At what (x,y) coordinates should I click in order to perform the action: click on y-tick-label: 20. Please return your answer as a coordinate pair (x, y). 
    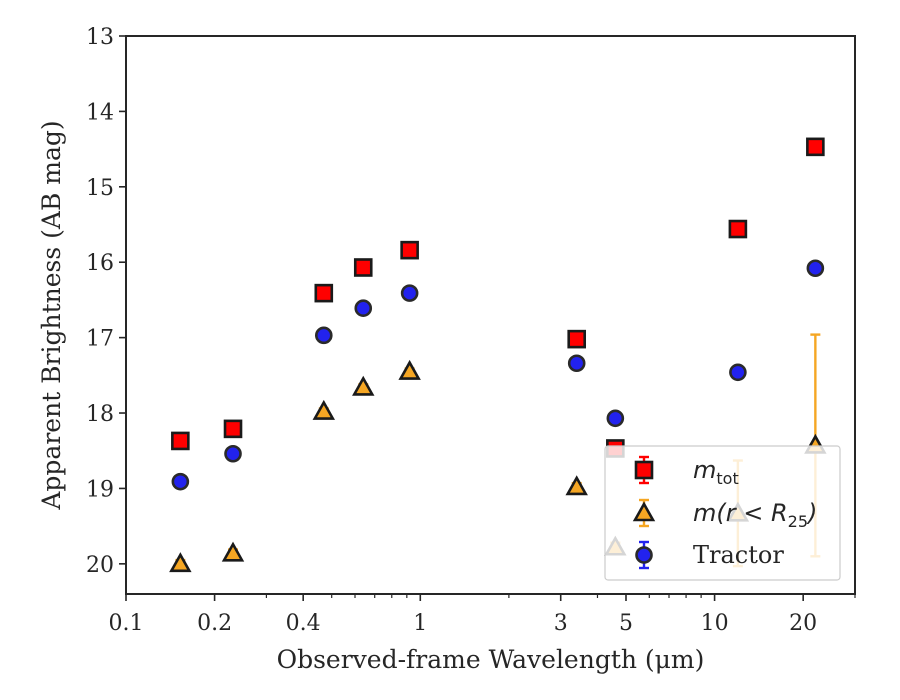
    Looking at the image, I should click on (100, 565).